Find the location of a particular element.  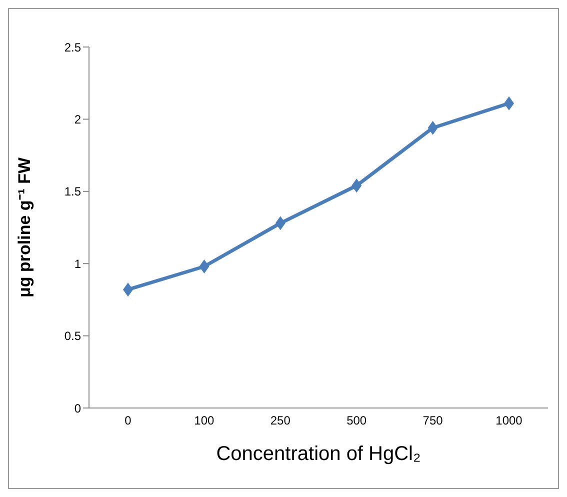

y-tick-label: 2 is located at coordinates (78, 119).